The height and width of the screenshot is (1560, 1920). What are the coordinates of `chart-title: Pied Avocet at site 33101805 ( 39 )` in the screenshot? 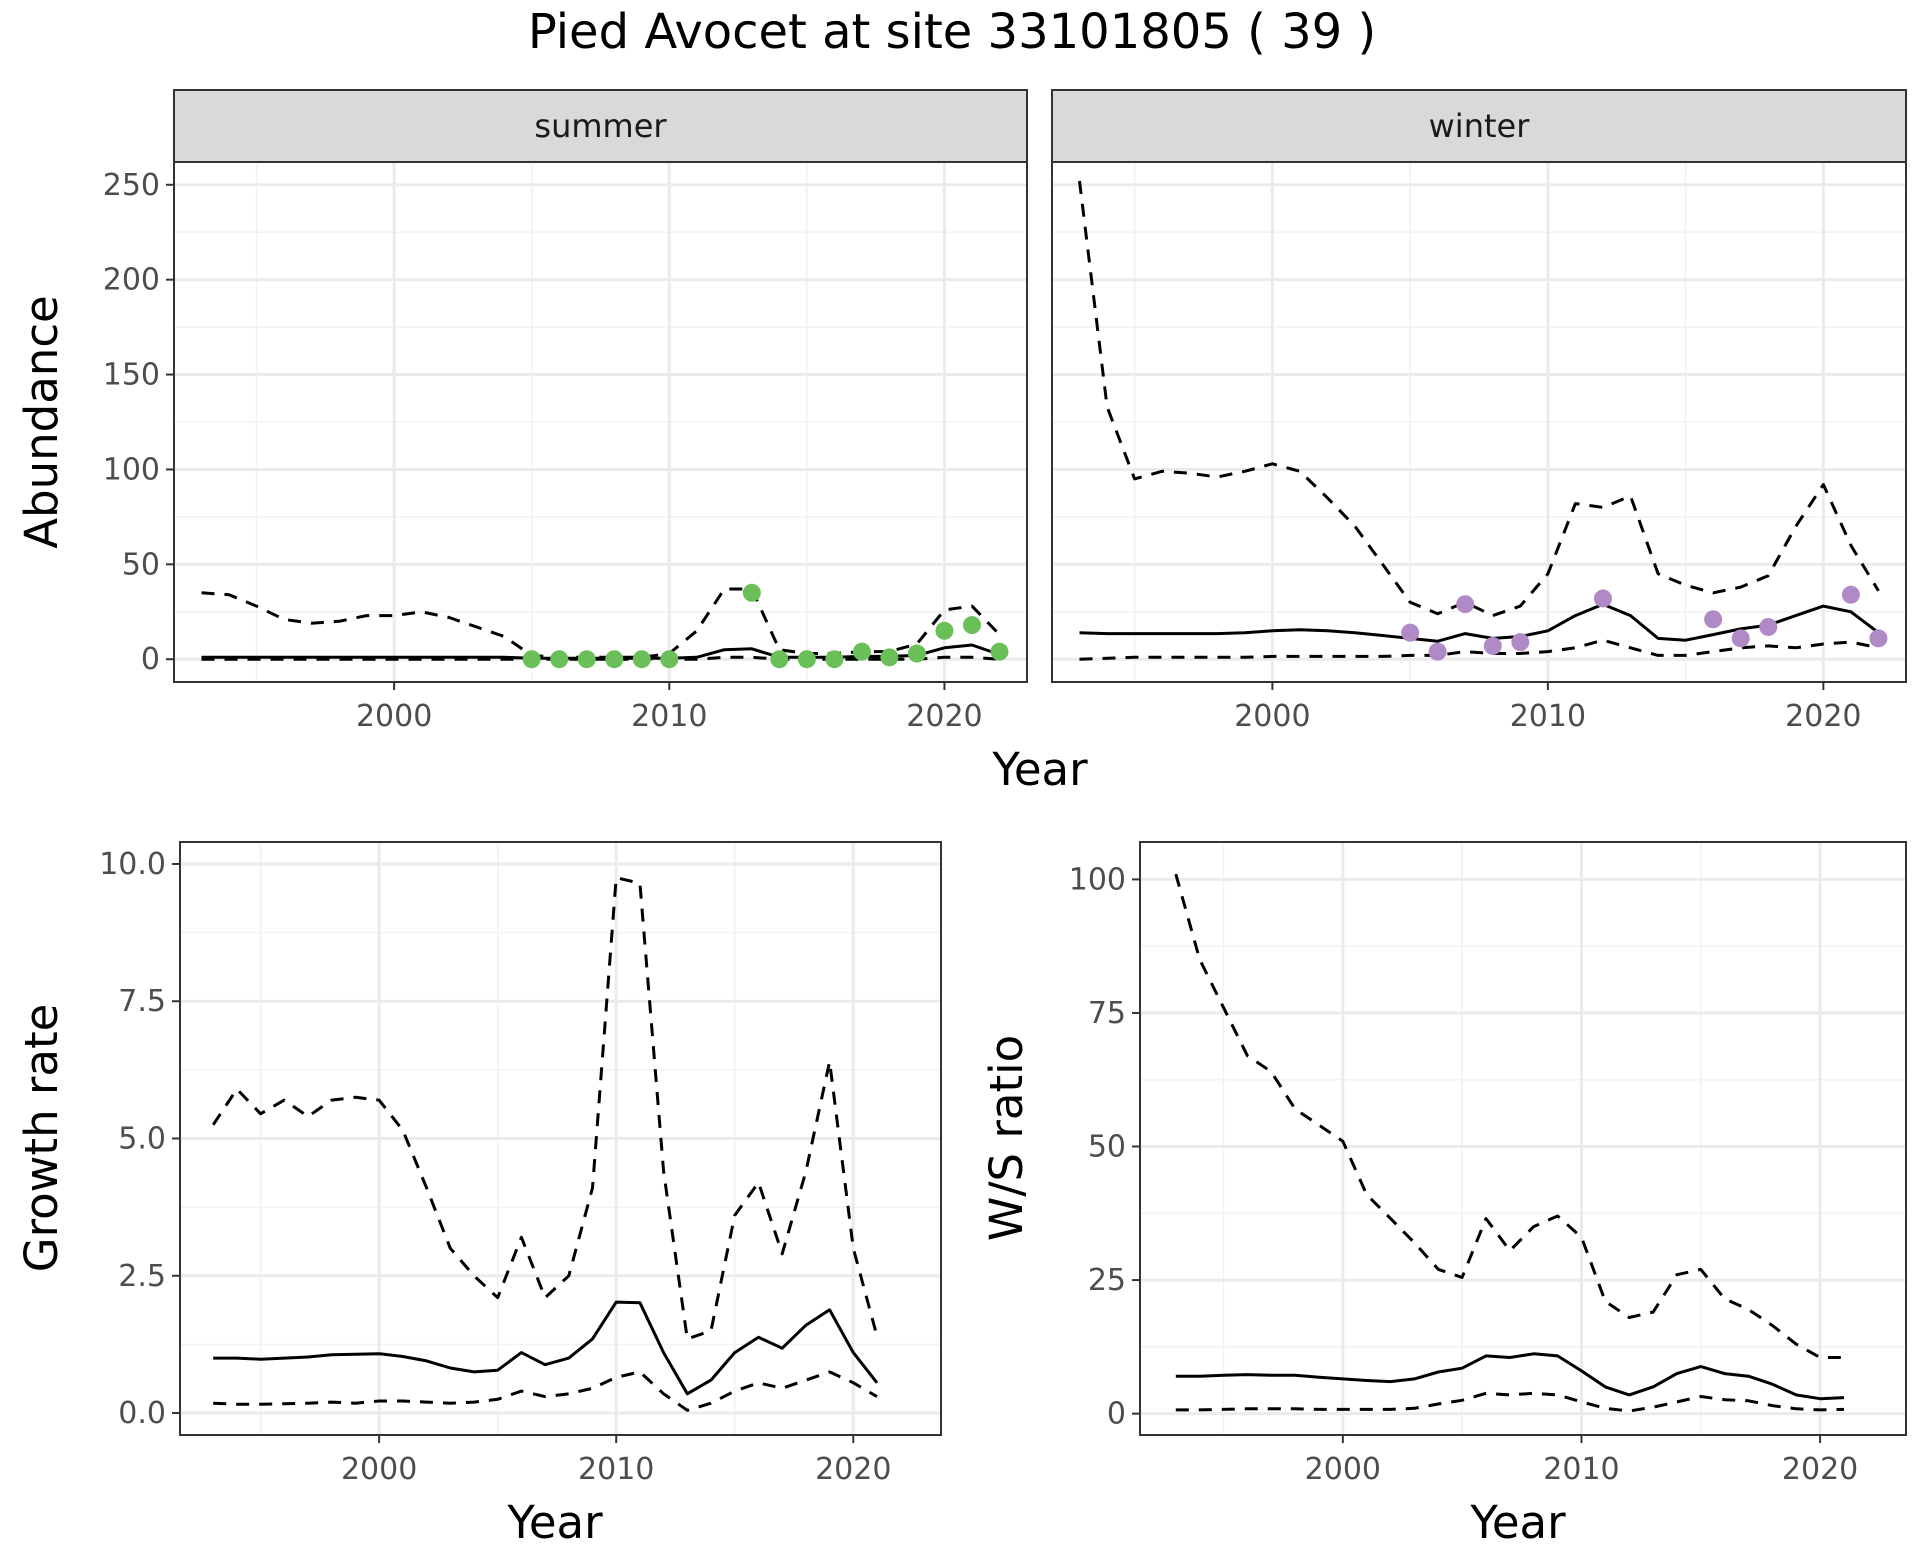 It's located at (952, 32).